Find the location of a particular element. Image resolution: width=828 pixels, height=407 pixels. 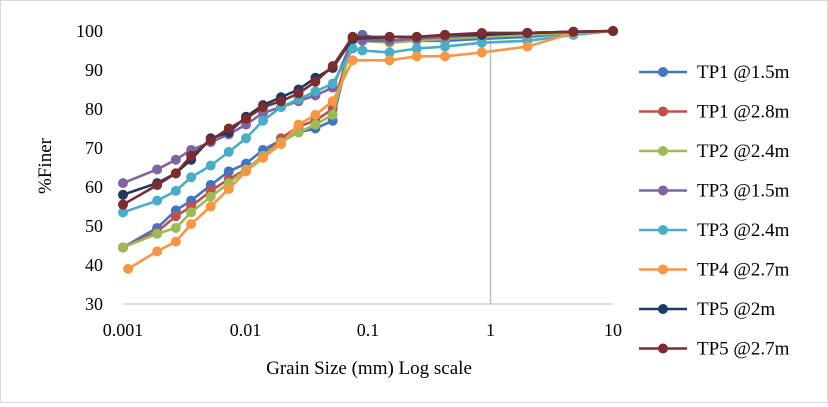

x-tick-label: 10 is located at coordinates (613, 330).